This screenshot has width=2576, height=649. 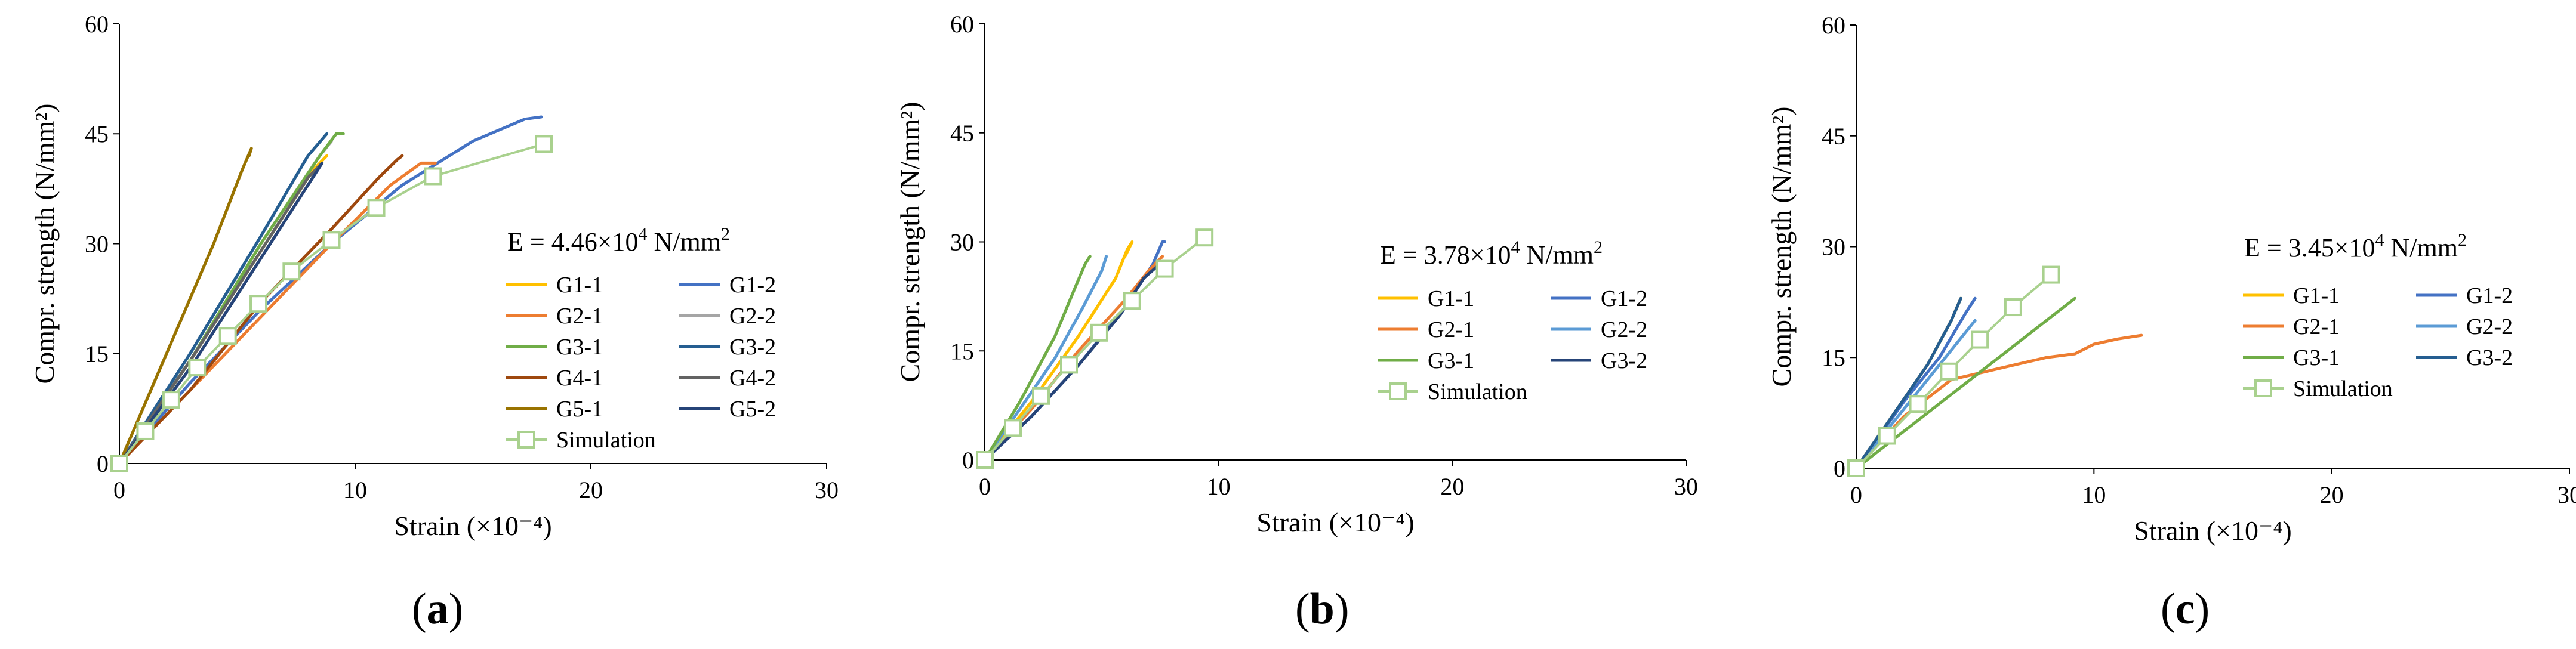 I want to click on panel-label-letter: c, so click(x=2185, y=609).